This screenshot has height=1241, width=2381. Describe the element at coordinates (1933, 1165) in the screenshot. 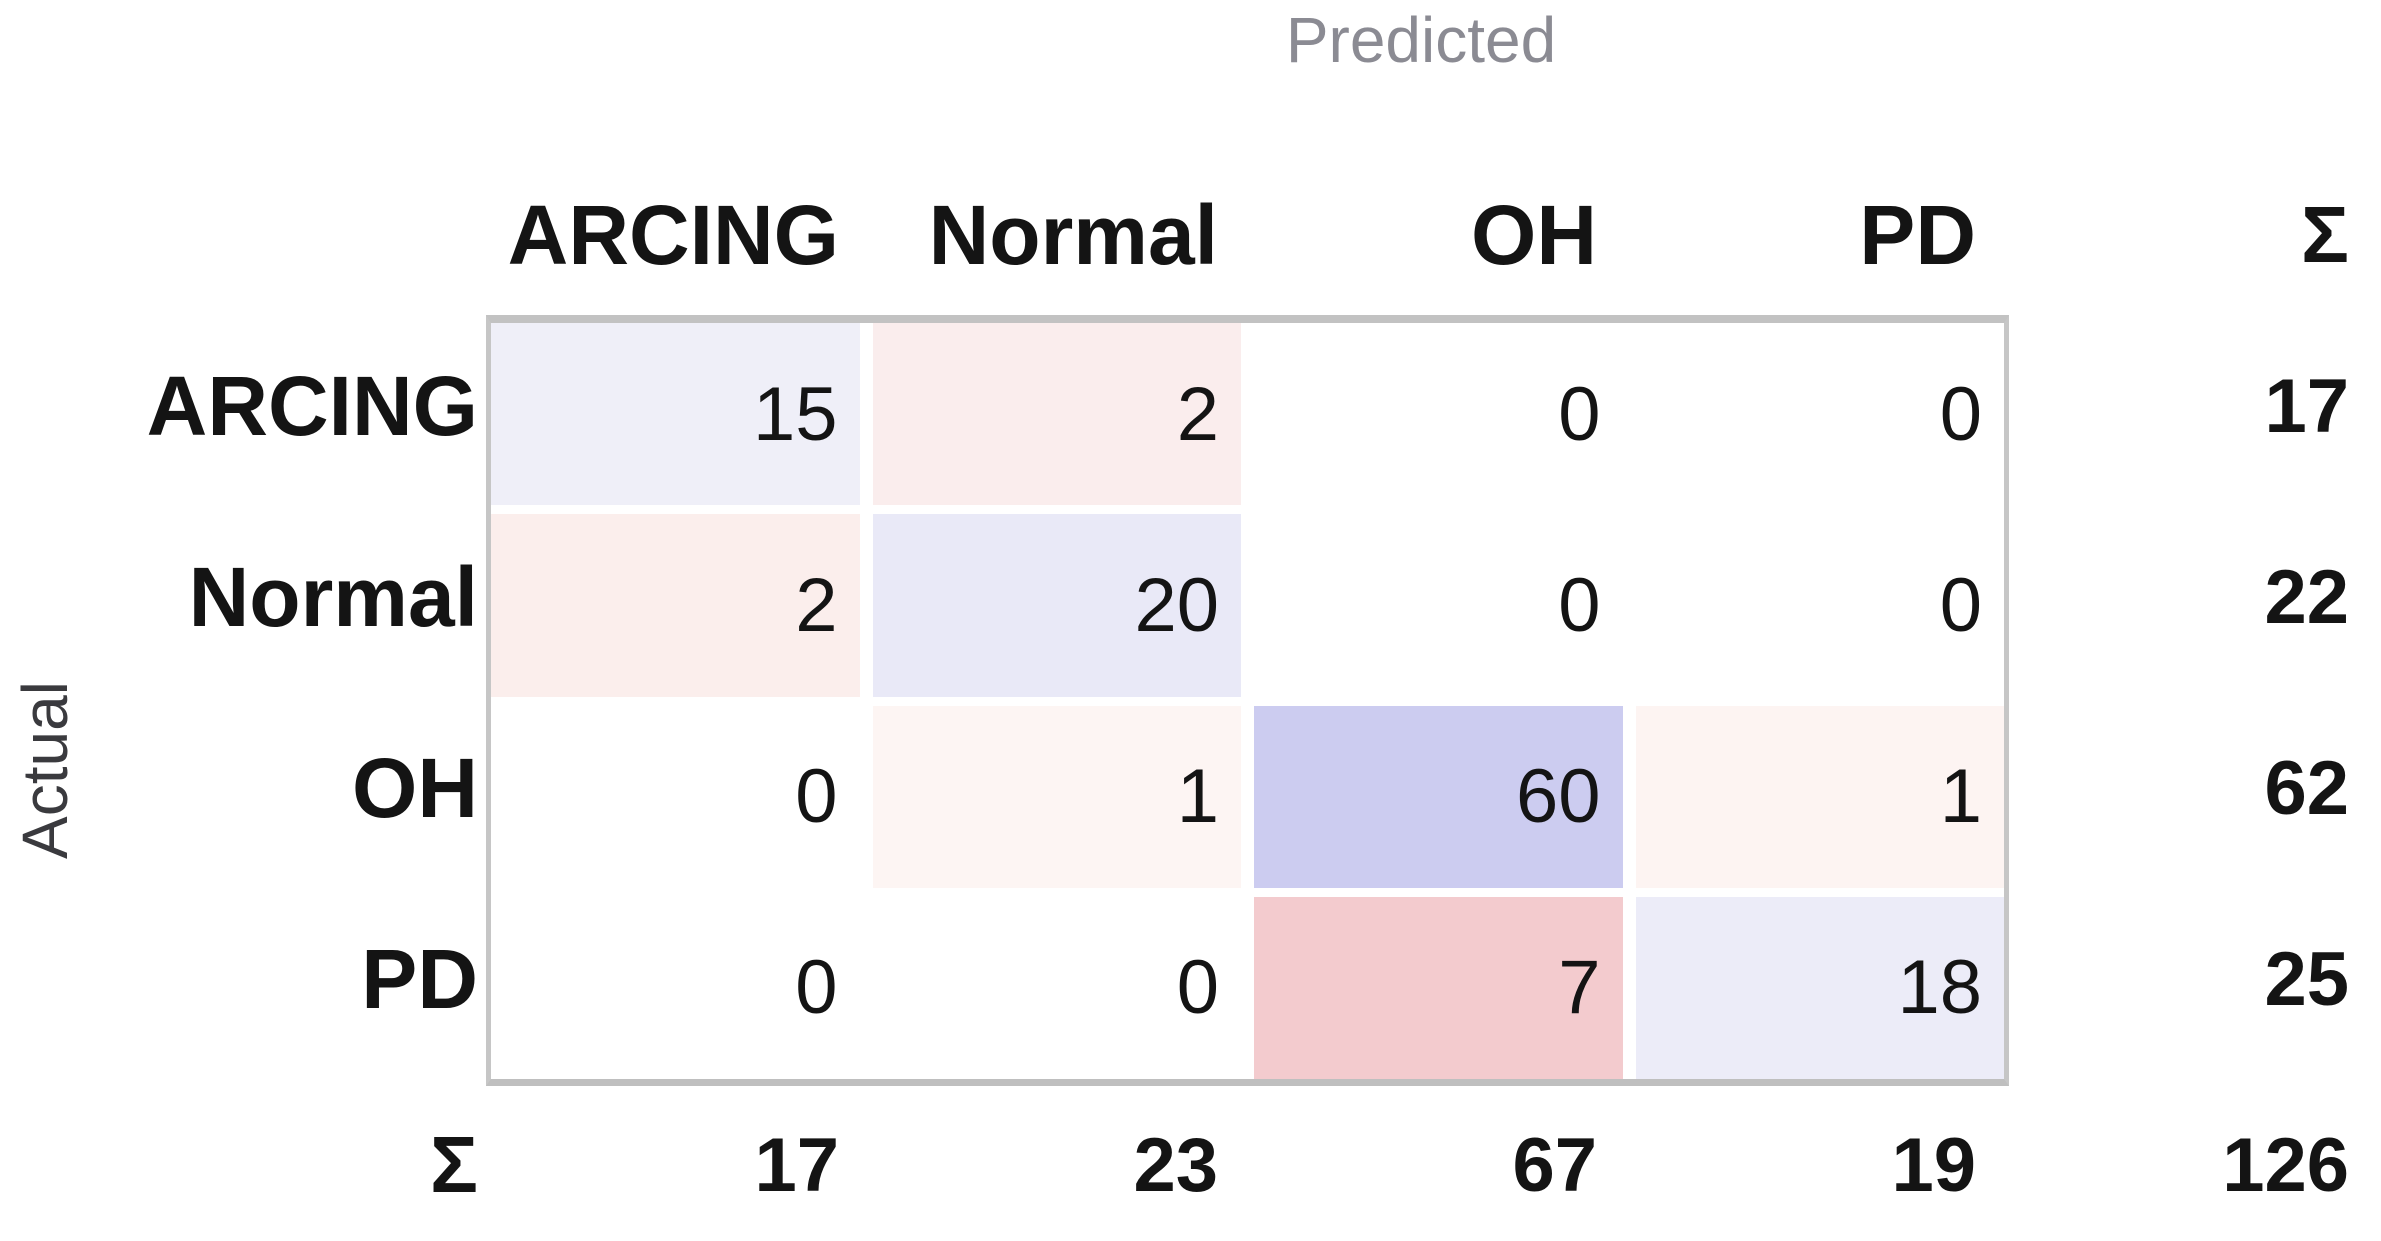

I see `col-total-pd: 19` at that location.